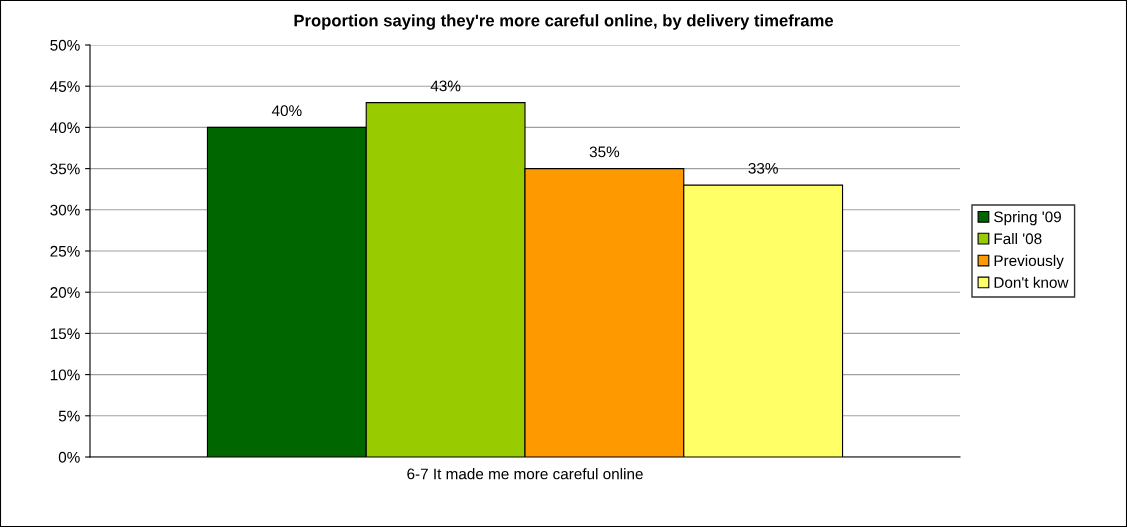 This screenshot has width=1127, height=527. Describe the element at coordinates (286, 111) in the screenshot. I see `data-label: 40%` at that location.